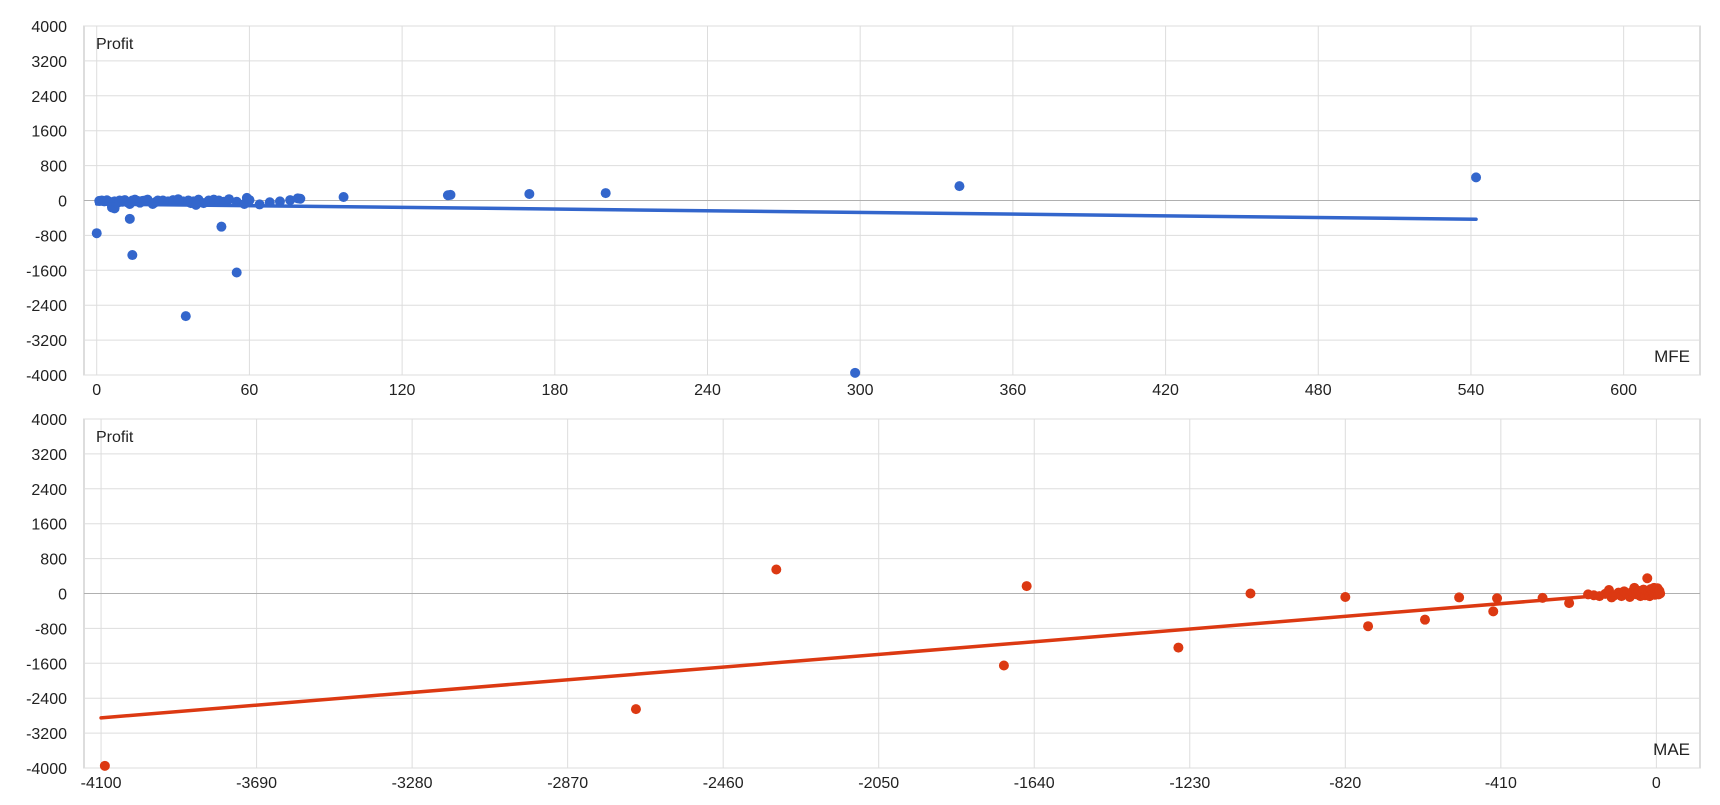  Describe the element at coordinates (1165, 390) in the screenshot. I see `x-tick-label: 420` at that location.